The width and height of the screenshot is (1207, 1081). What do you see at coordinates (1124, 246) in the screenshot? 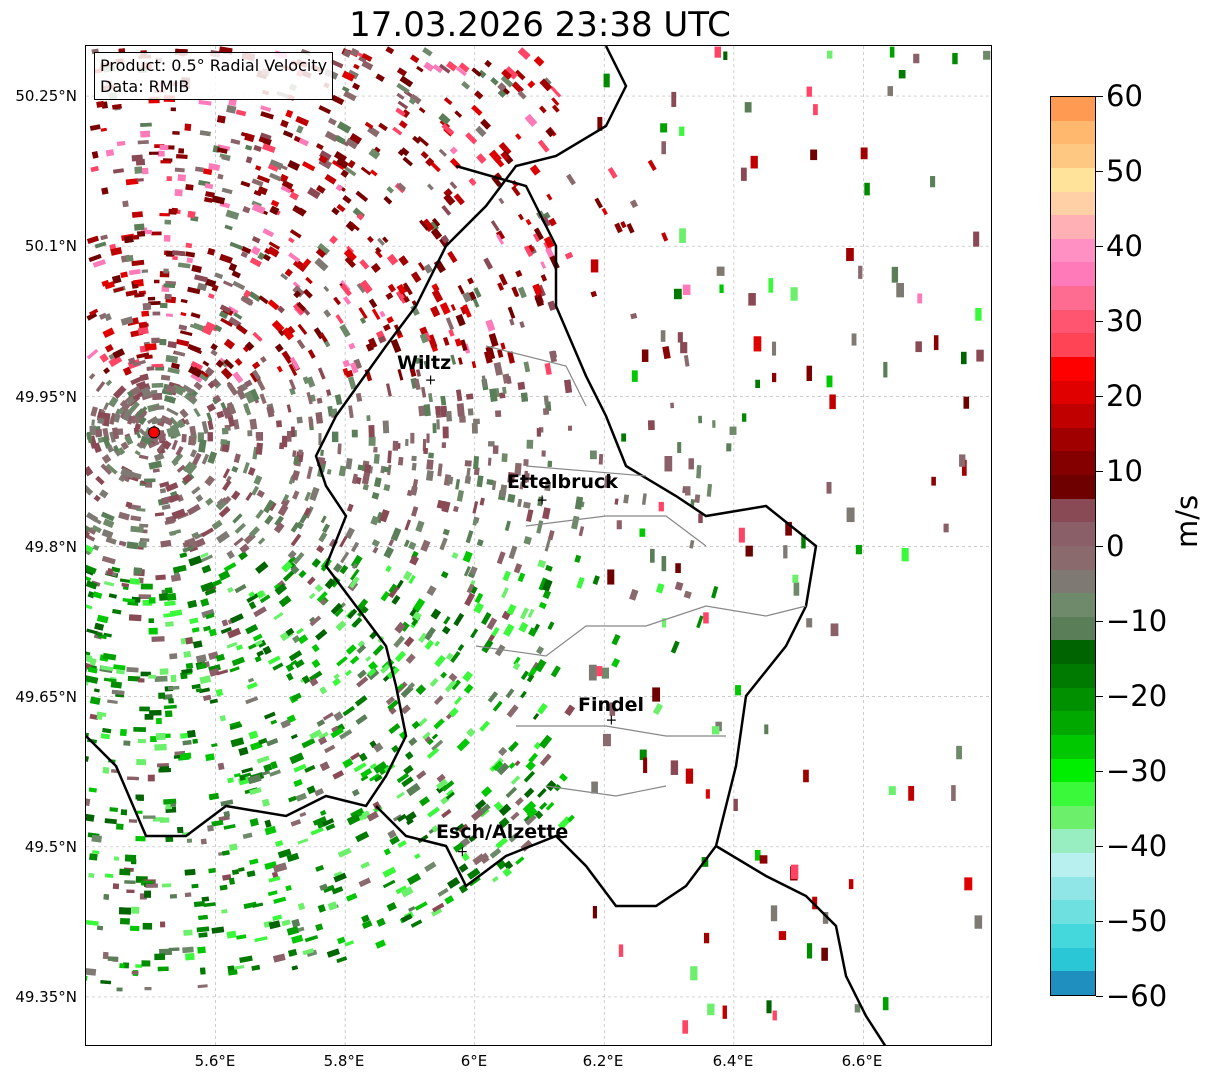
I see `colorbar-tick-label: 40` at bounding box center [1124, 246].